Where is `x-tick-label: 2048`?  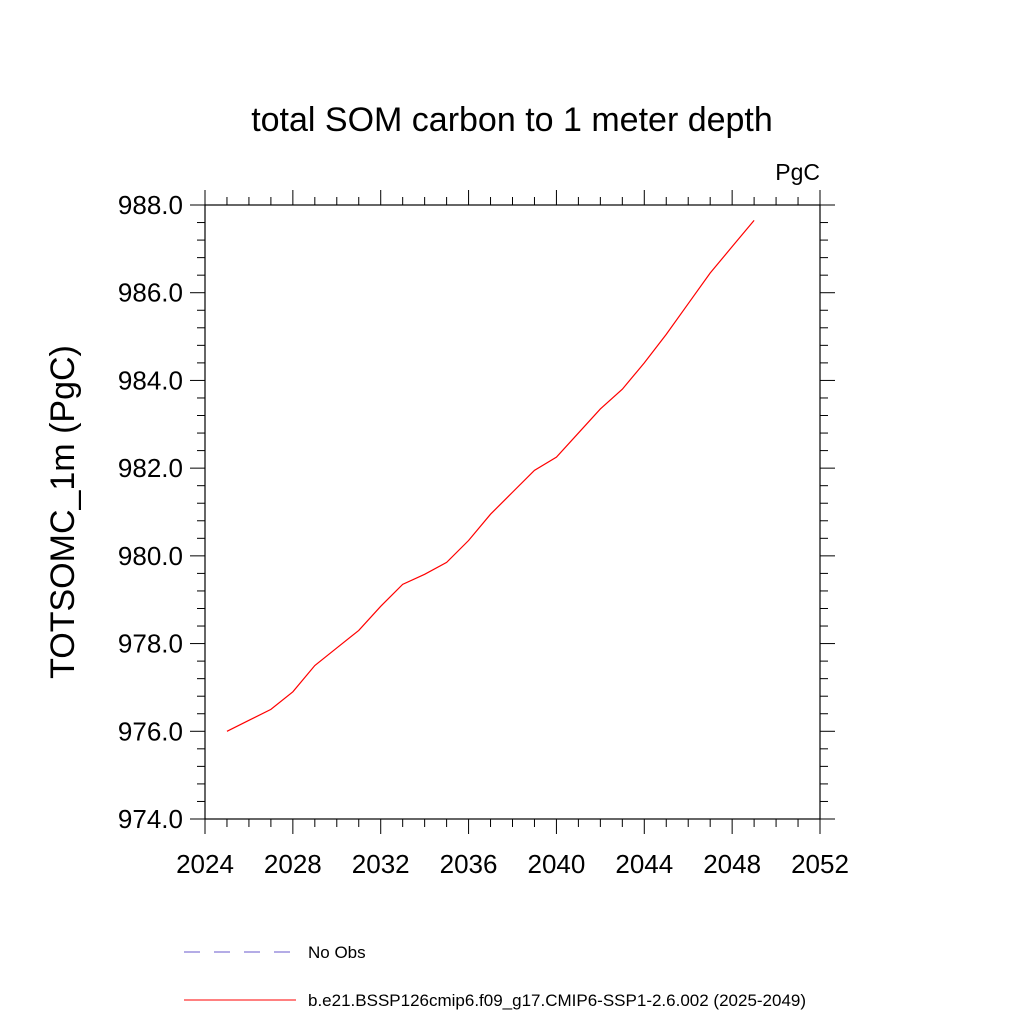 x-tick-label: 2048 is located at coordinates (732, 864).